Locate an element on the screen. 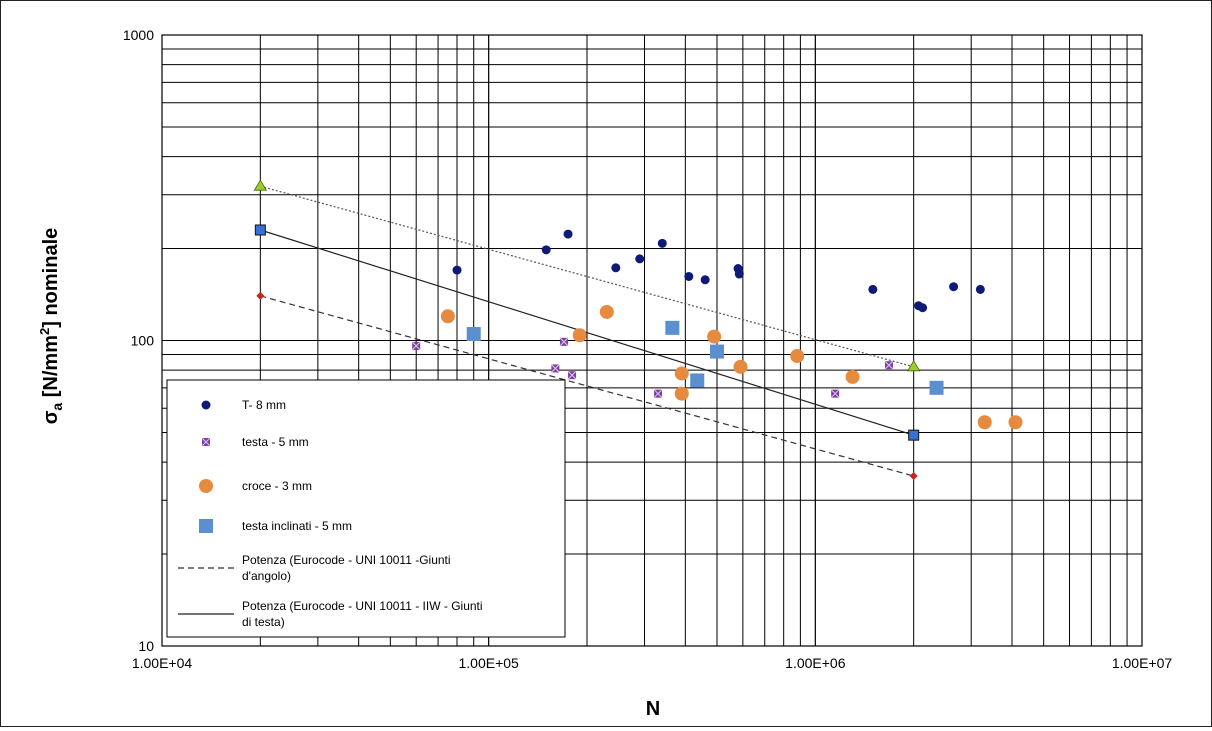 This screenshot has height=731, width=1212. y-axis-label: σa [N/mm2] nominale is located at coordinates (51, 326).